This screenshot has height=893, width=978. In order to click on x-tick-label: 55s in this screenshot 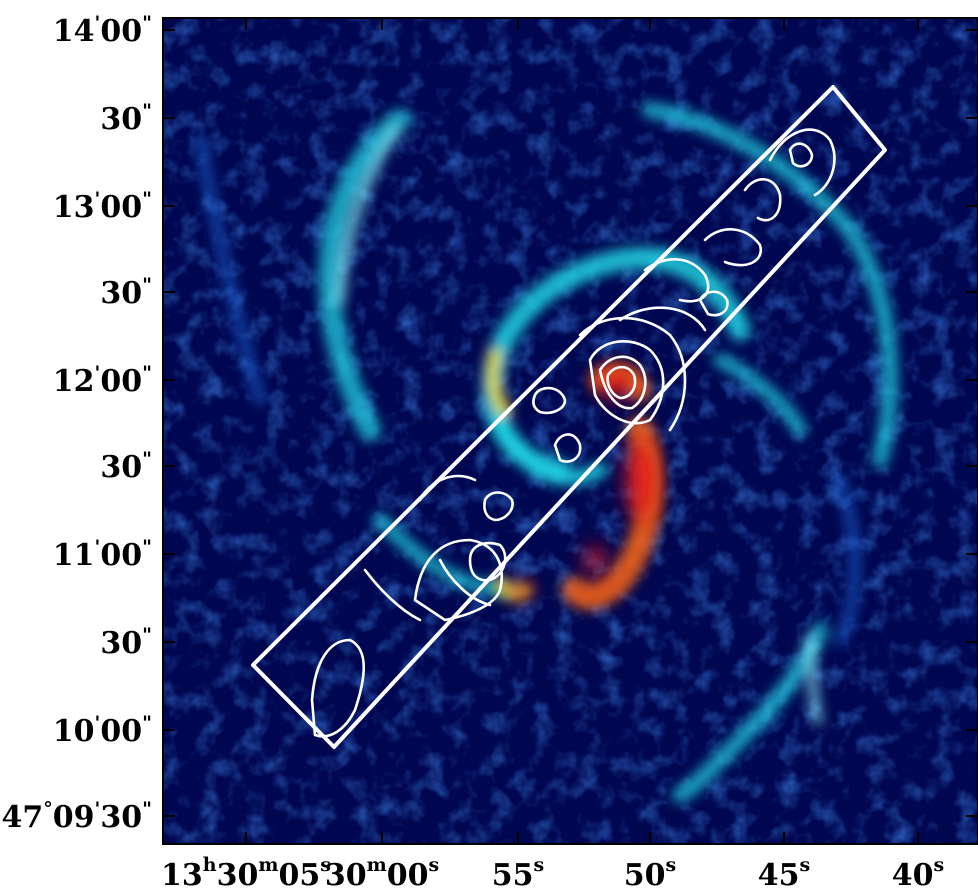, I will do `click(518, 873)`.